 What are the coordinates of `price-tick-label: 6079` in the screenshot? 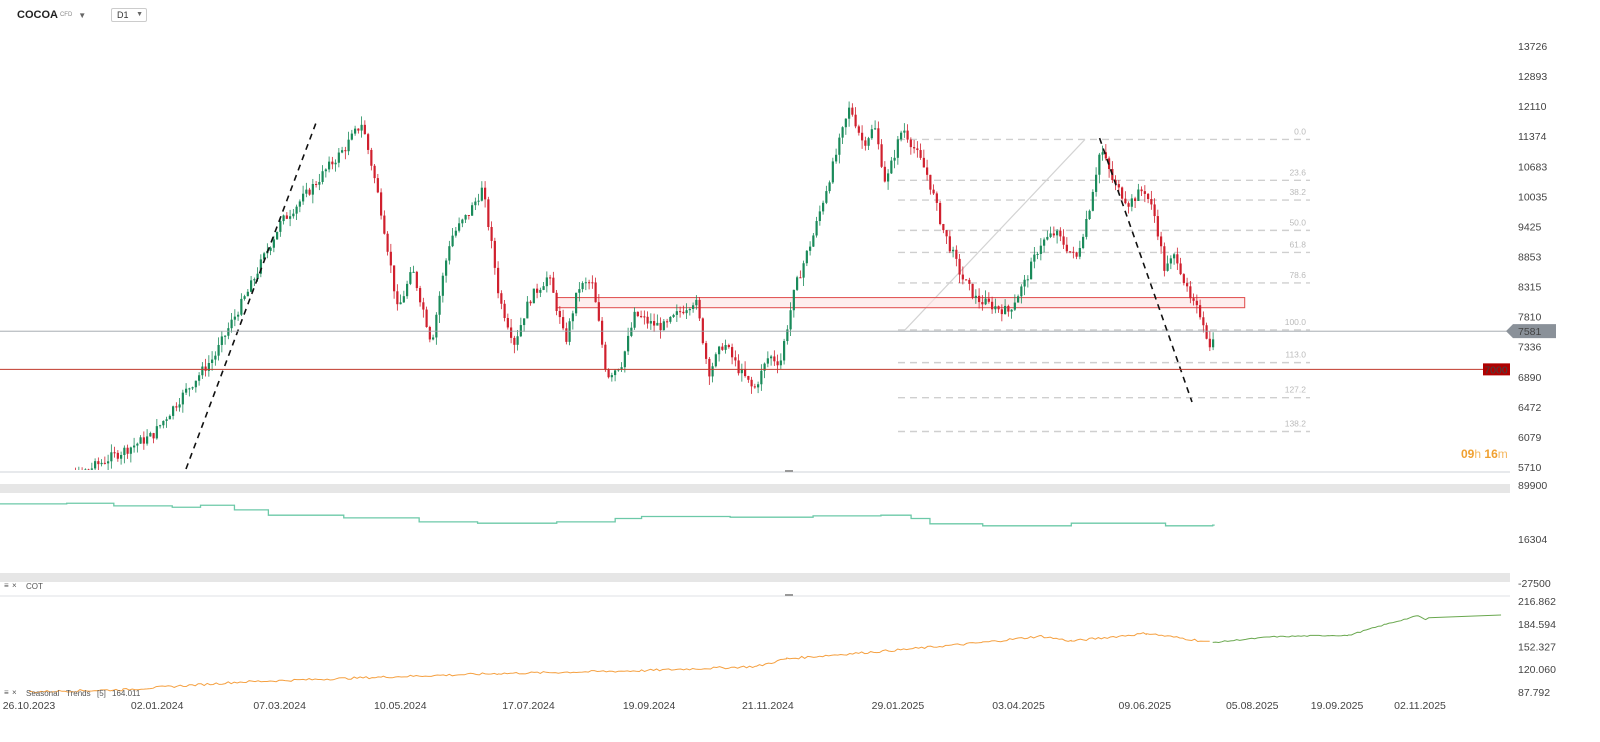 It's located at (1530, 438).